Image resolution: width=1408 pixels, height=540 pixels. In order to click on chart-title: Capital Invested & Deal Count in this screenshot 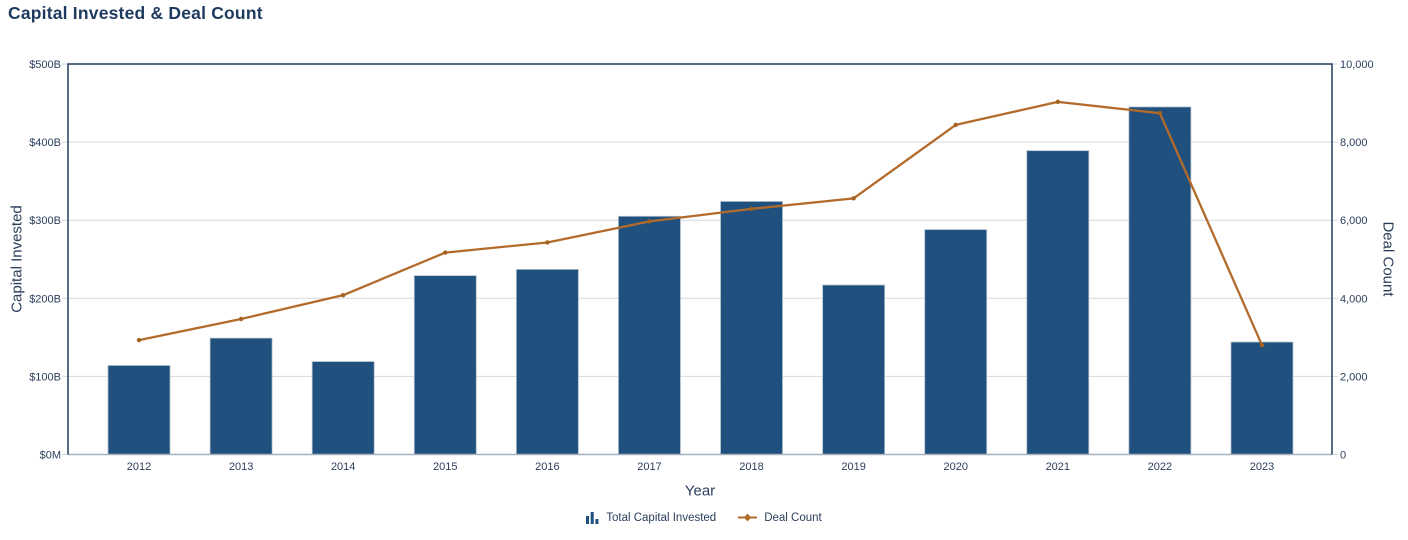, I will do `click(135, 13)`.